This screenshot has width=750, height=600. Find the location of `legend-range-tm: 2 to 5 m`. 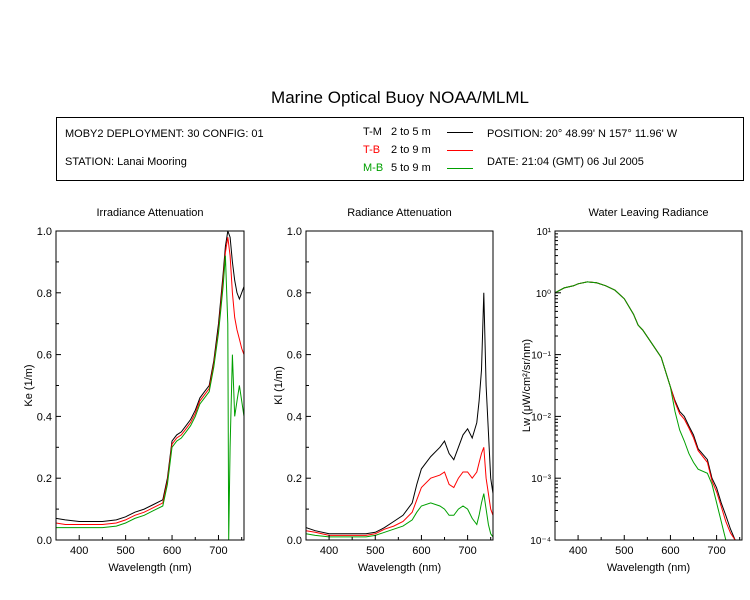

legend-range-tm: 2 to 5 m is located at coordinates (411, 132).